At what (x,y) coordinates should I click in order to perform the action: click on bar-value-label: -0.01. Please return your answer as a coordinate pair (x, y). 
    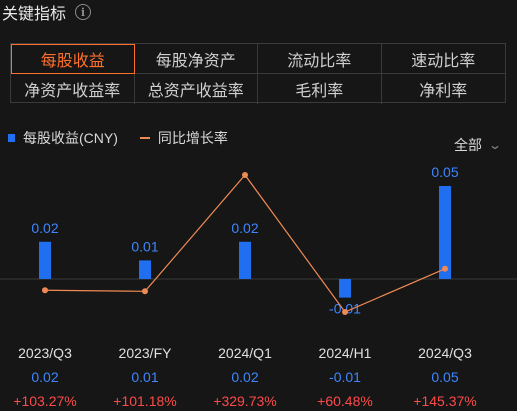
    Looking at the image, I should click on (345, 309).